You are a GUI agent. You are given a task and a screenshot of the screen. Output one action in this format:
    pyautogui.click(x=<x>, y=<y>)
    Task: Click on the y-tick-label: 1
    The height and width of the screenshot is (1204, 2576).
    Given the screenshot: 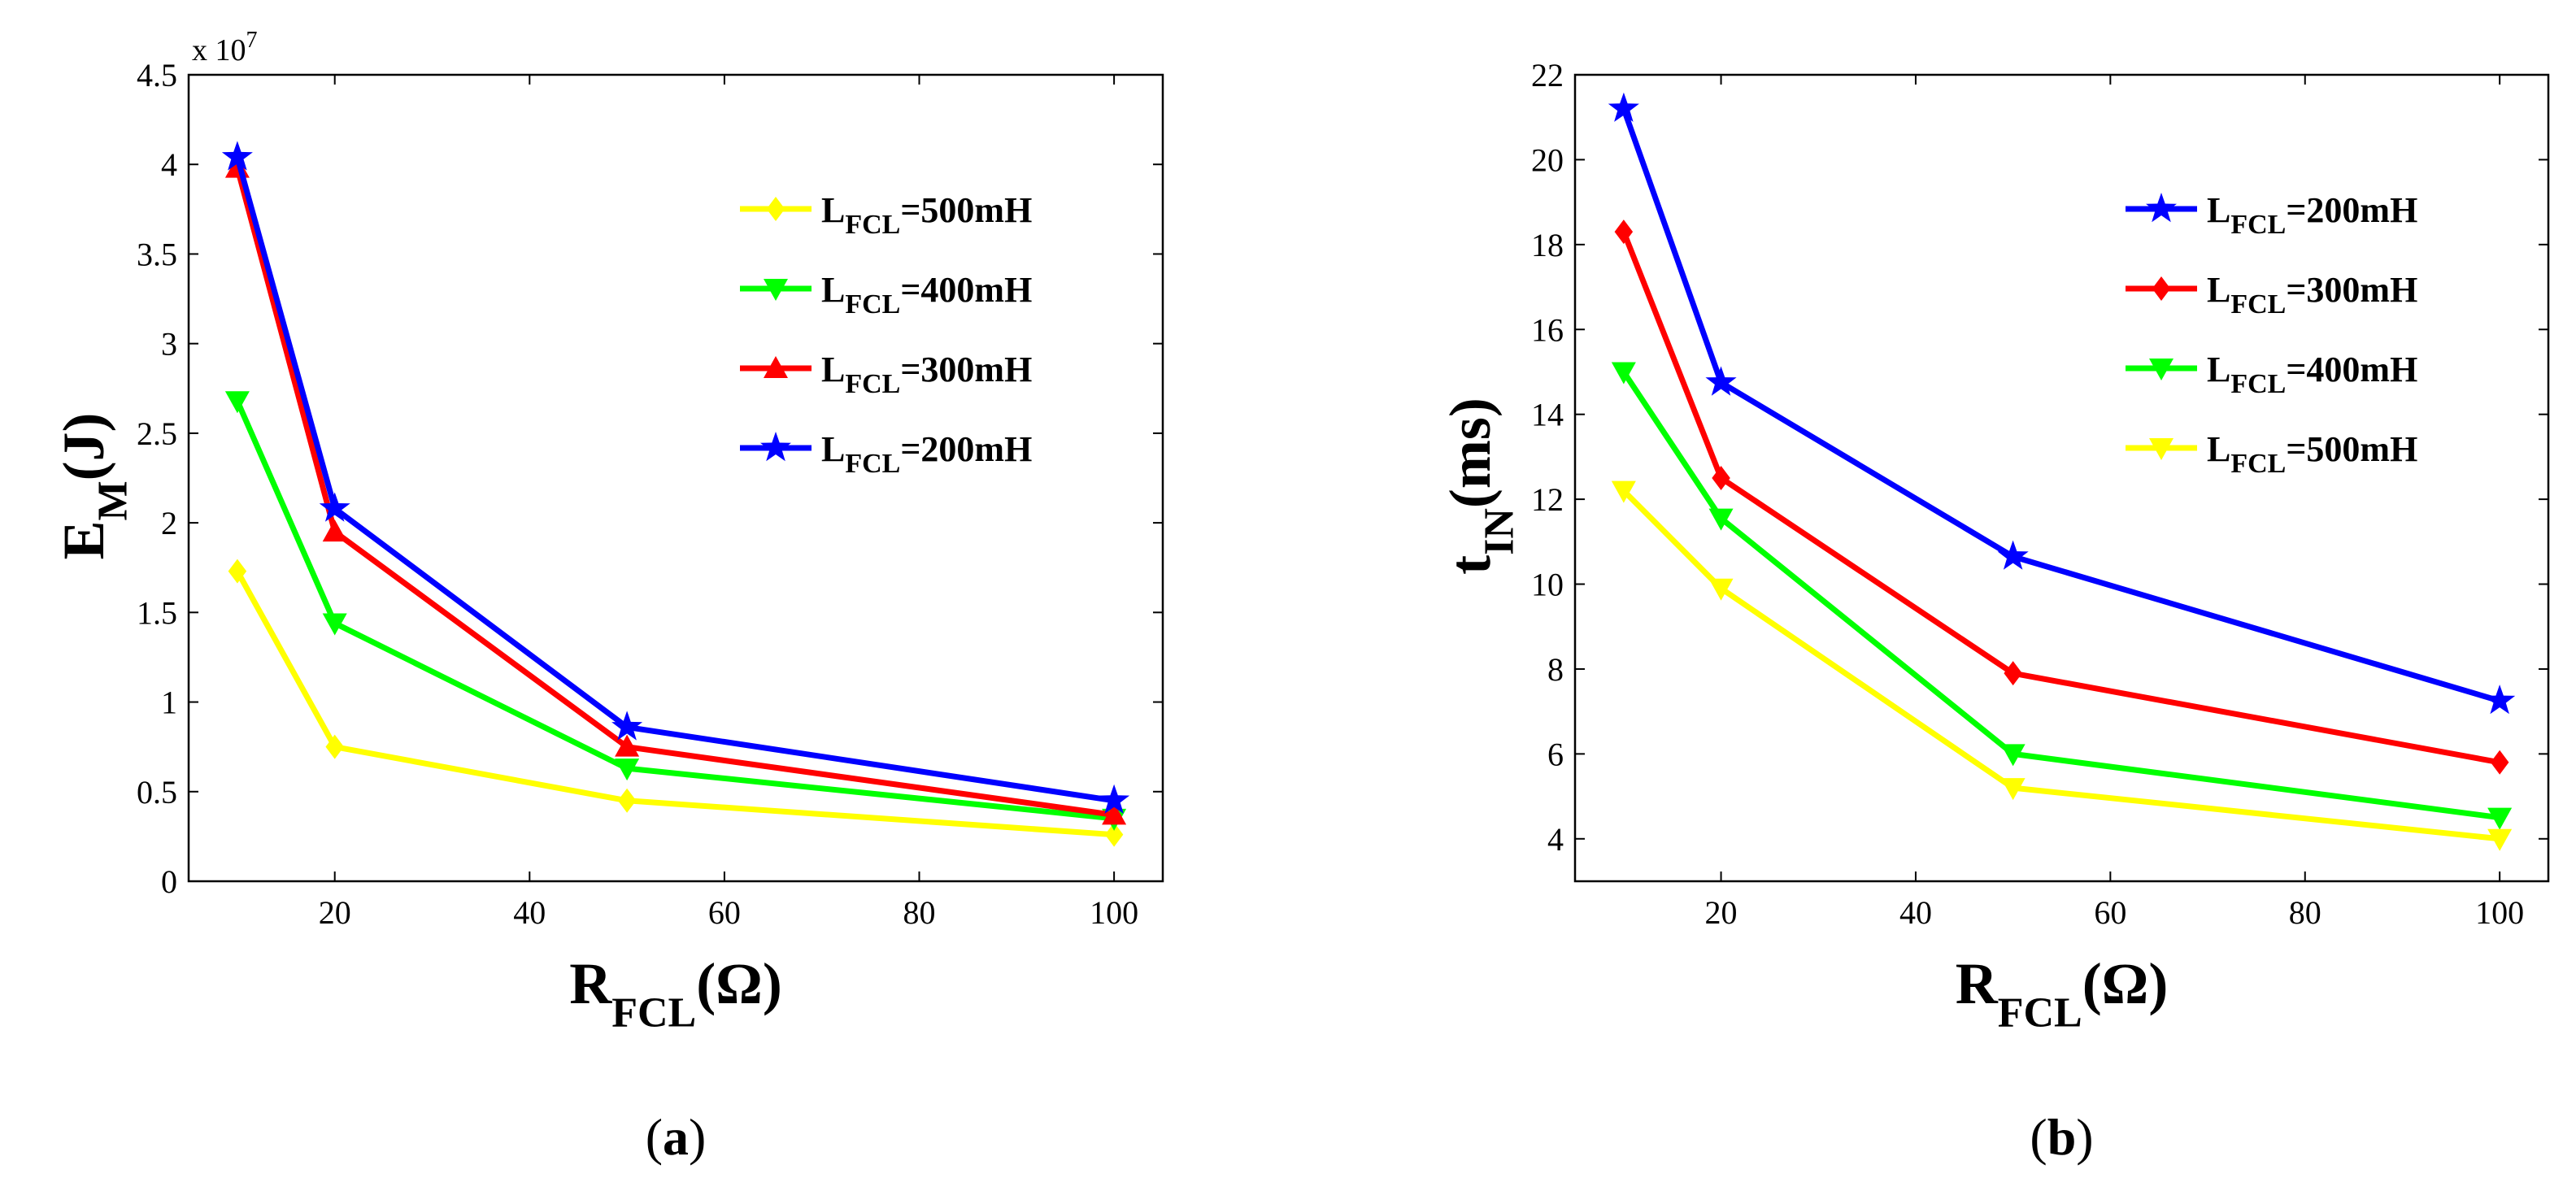 What is the action you would take?
    pyautogui.click(x=169, y=703)
    